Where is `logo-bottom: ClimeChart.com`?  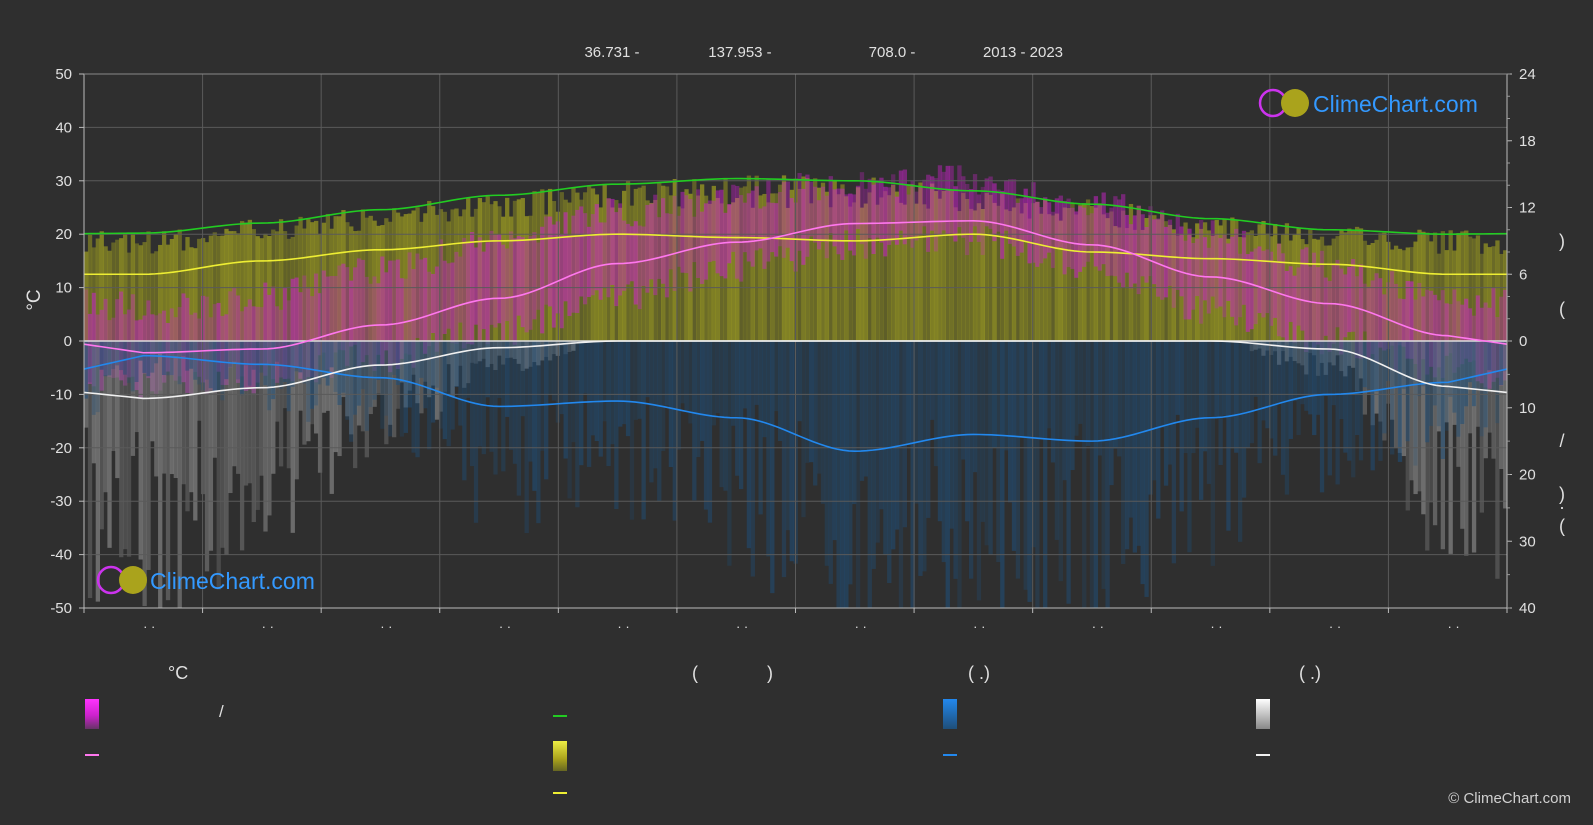 logo-bottom: ClimeChart.com is located at coordinates (205, 580).